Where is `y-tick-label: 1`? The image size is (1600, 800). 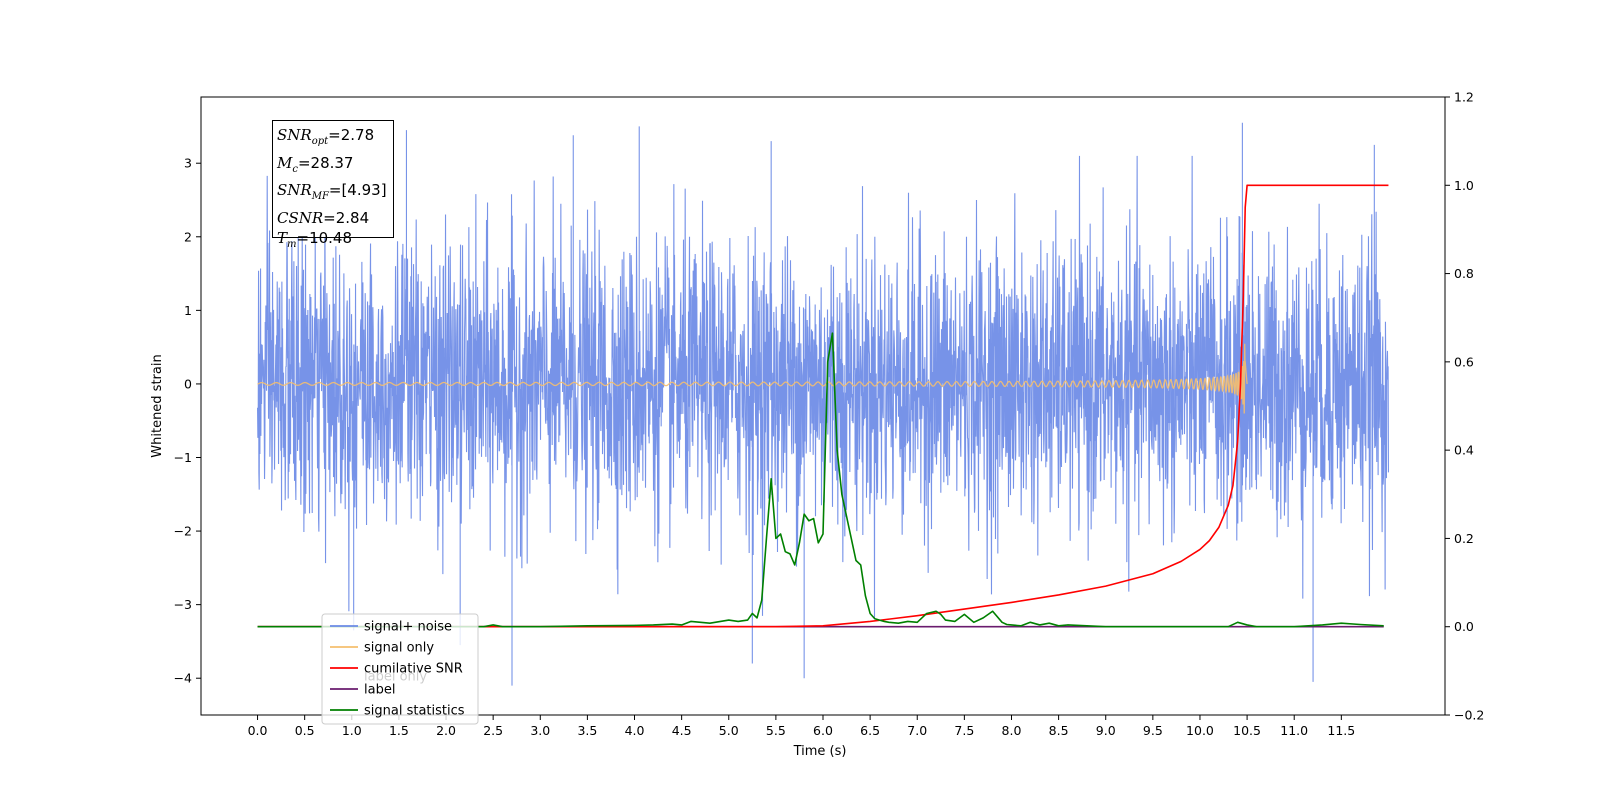 y-tick-label: 1 is located at coordinates (188, 310).